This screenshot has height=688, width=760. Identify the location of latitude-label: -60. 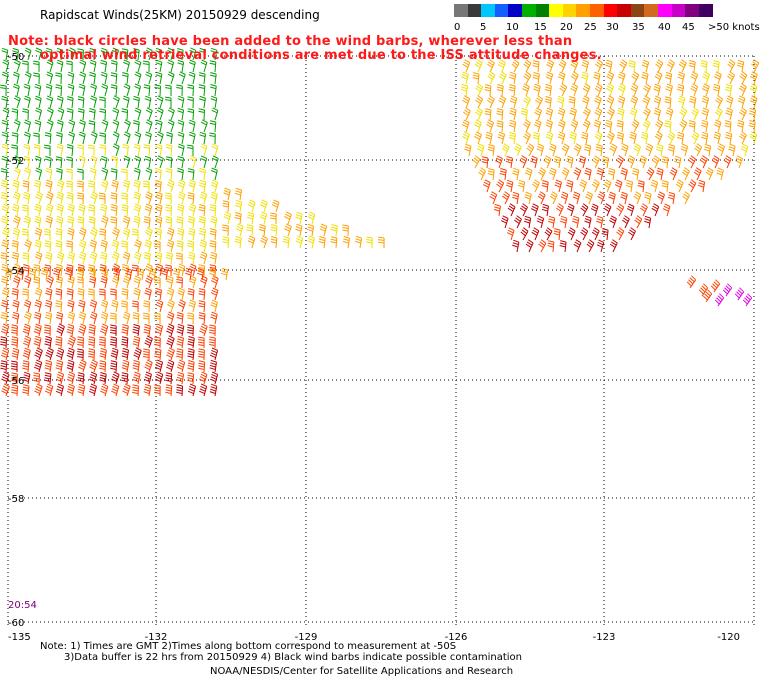
(16, 623).